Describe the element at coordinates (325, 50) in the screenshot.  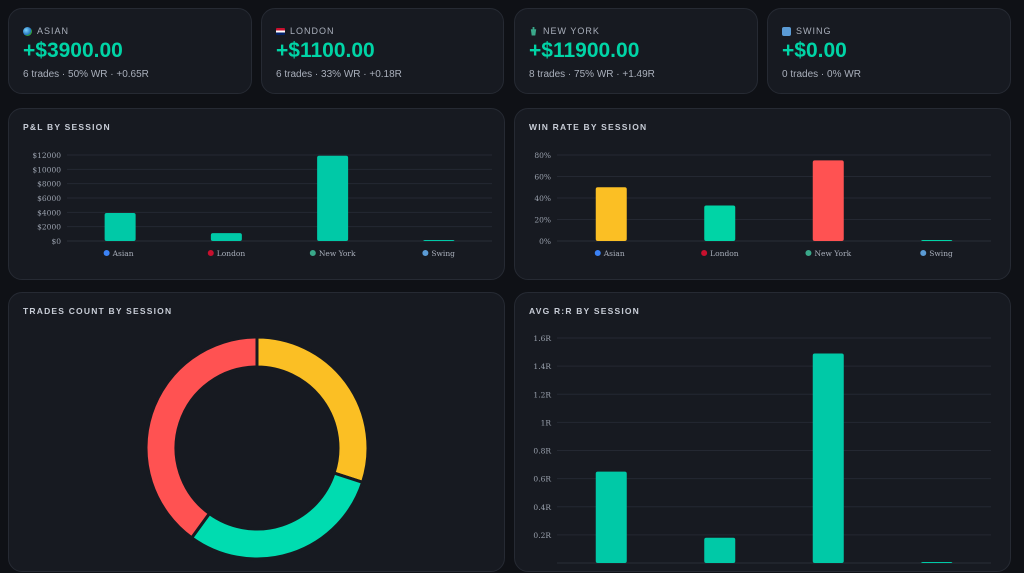
I see `stat-value: +$1100.00` at that location.